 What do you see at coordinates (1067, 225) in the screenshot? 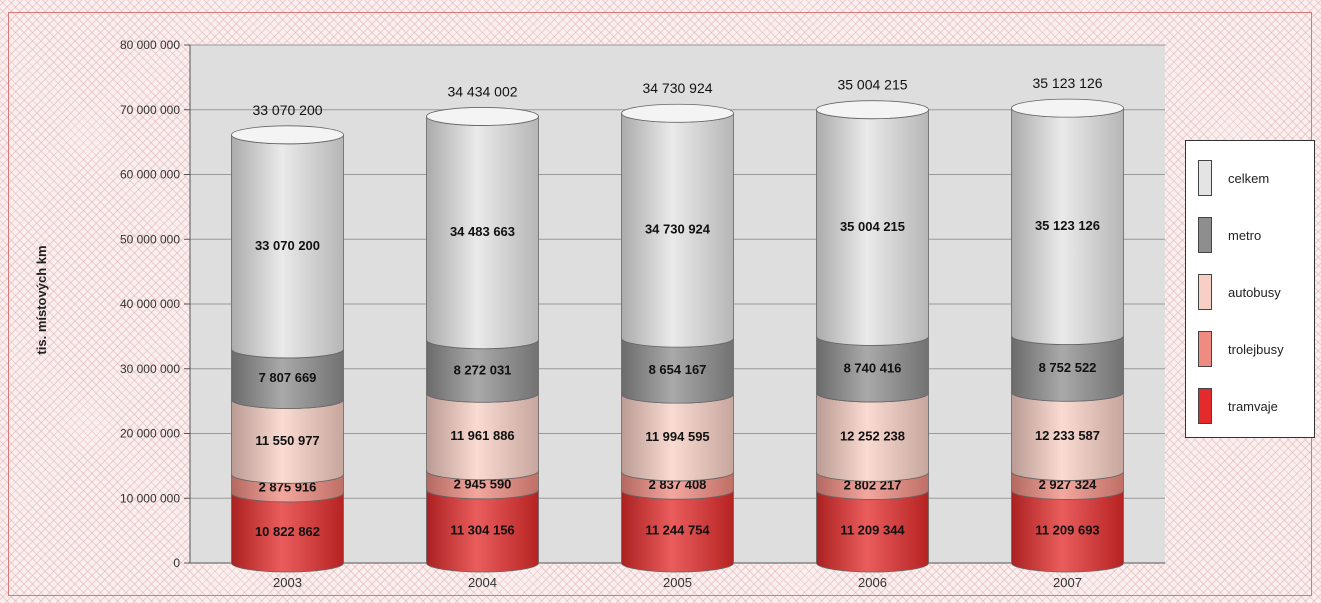
I see `data-label-celkem-2007: 35 123 126` at bounding box center [1067, 225].